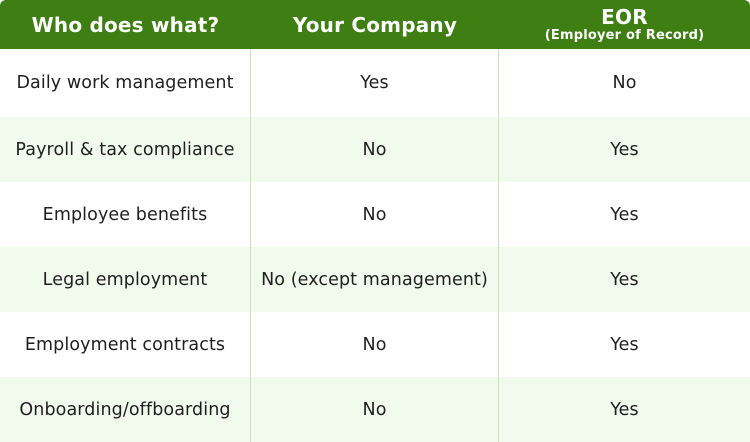 This screenshot has height=442, width=750. Describe the element at coordinates (125, 83) in the screenshot. I see `task-cell: Daily work management` at that location.